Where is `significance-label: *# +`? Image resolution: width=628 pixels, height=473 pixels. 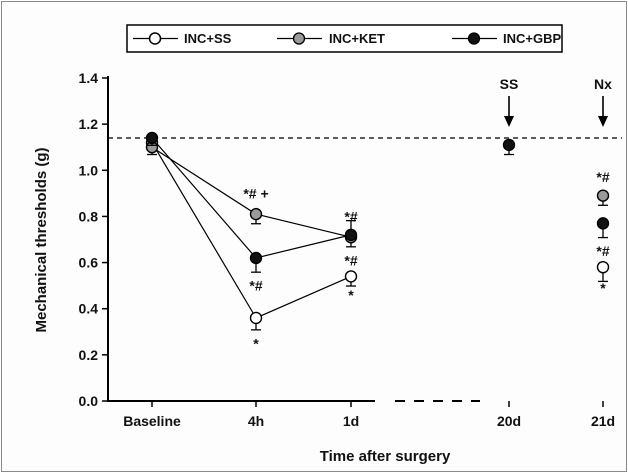
significance-label: *# + is located at coordinates (255, 193).